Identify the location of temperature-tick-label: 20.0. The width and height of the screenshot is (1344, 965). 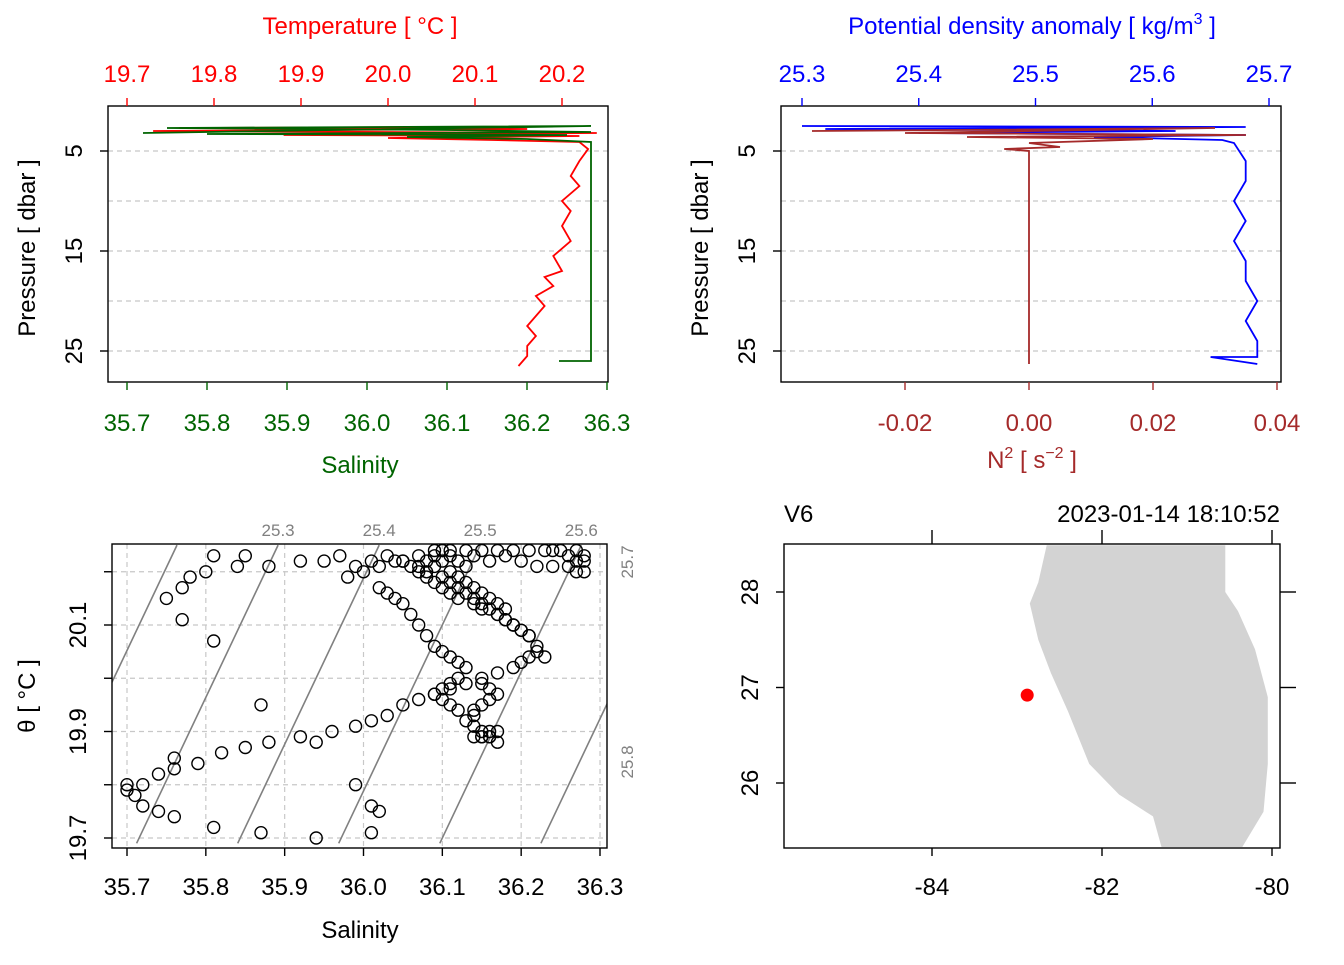
(388, 74).